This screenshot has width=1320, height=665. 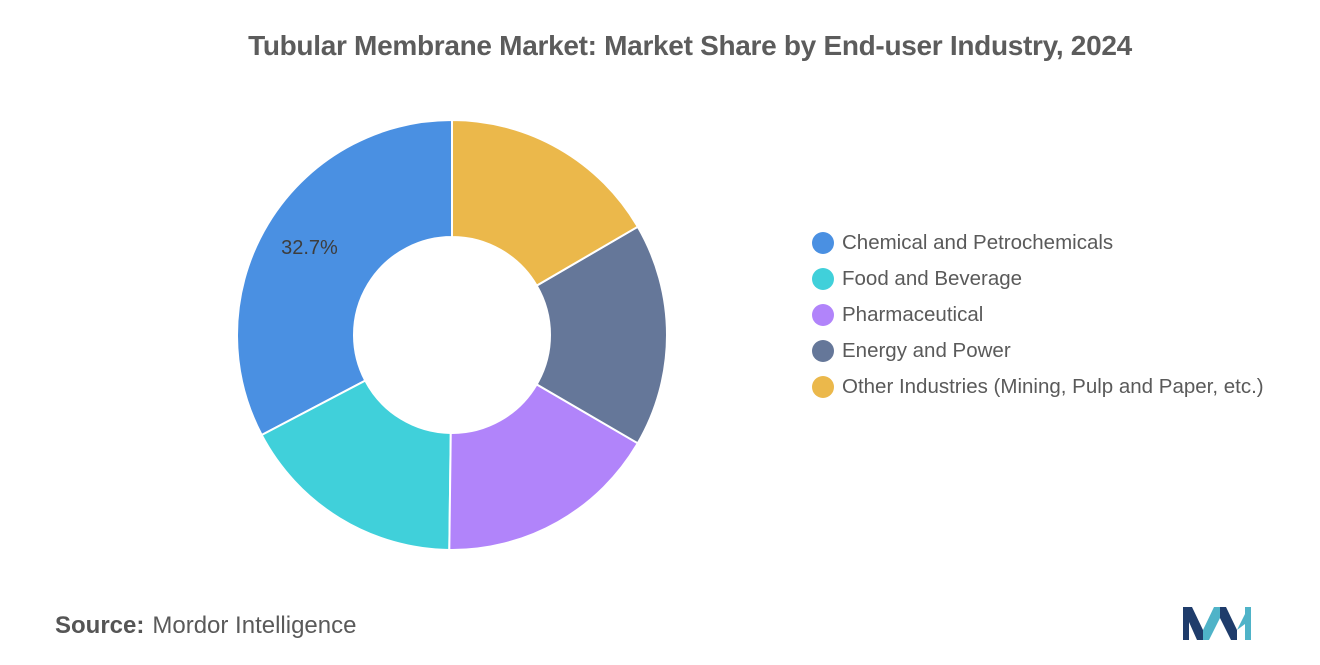 What do you see at coordinates (1047, 351) in the screenshot?
I see `legend-item-3: Energy and Power` at bounding box center [1047, 351].